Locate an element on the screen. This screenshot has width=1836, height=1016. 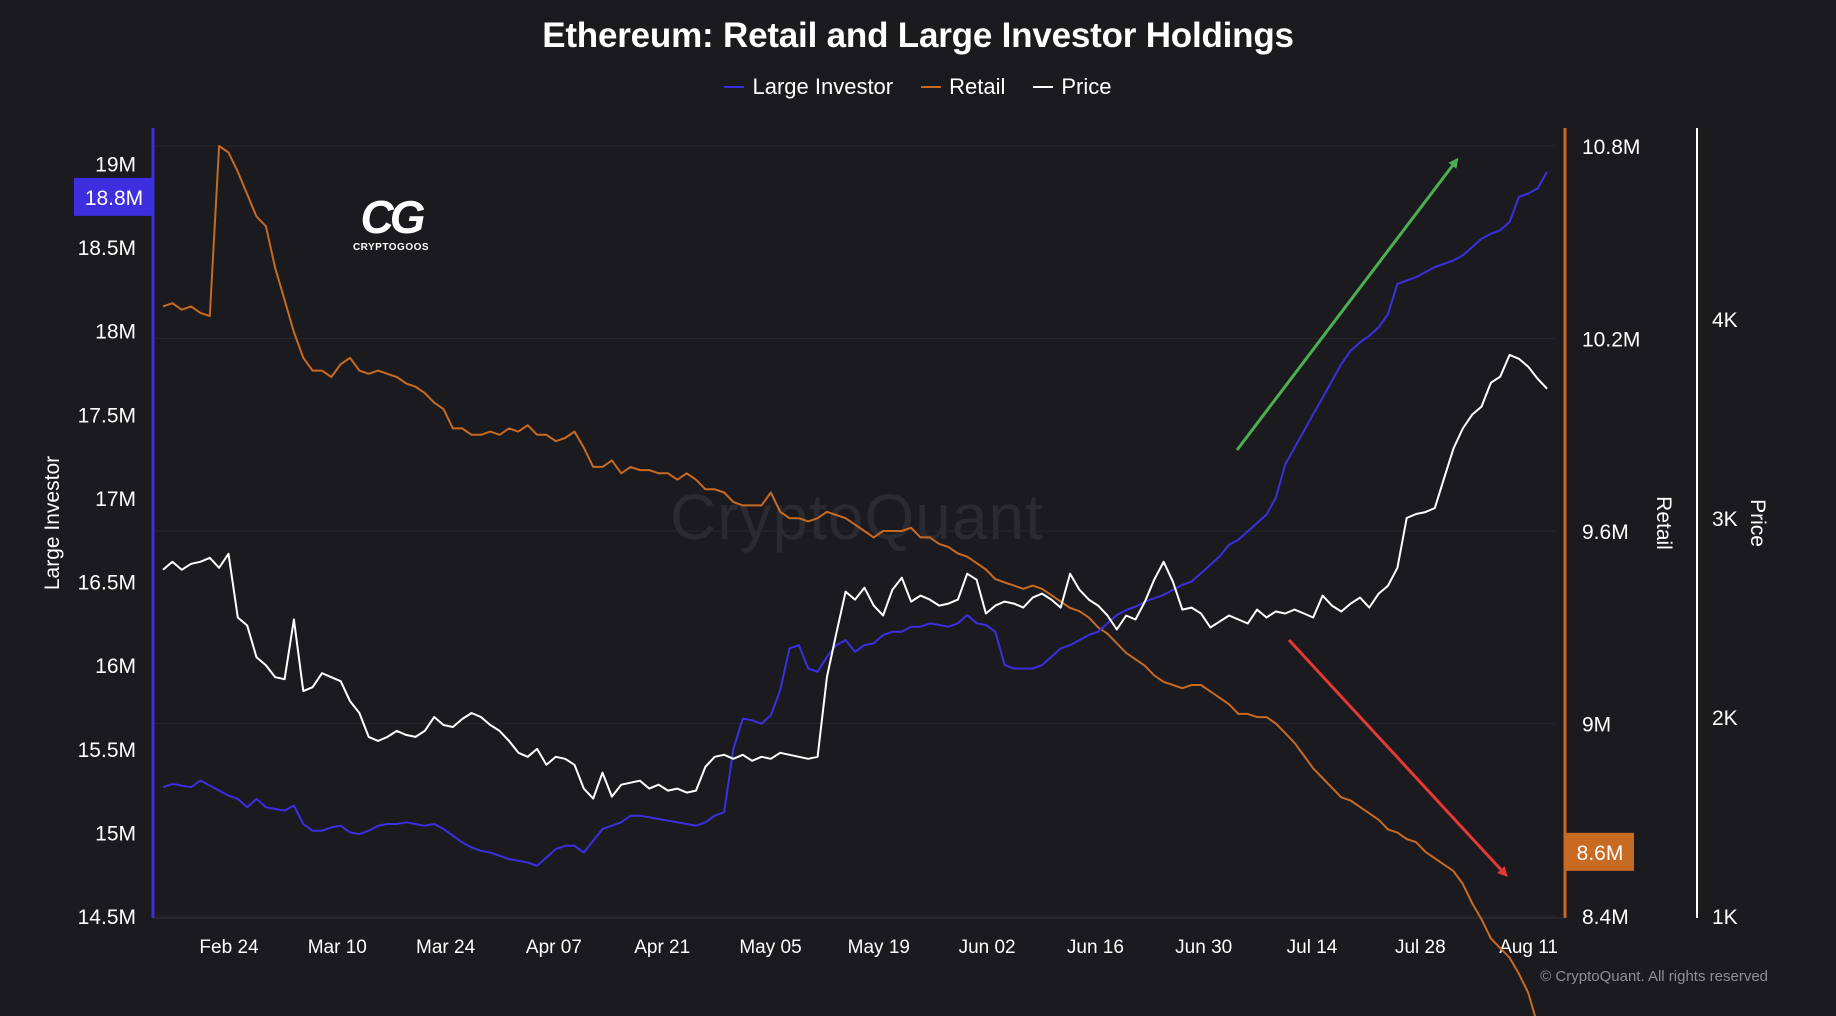
legend-swatch-retail is located at coordinates (931, 87).